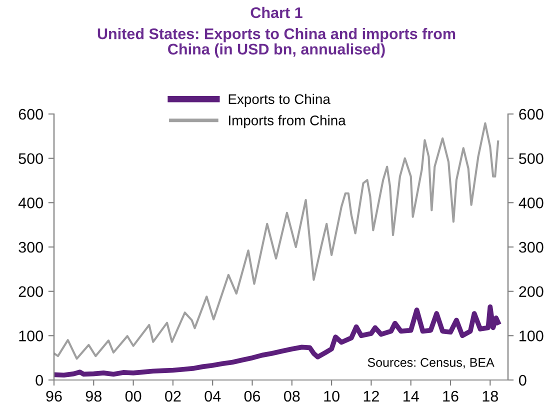 The image size is (553, 408). Describe the element at coordinates (411, 396) in the screenshot. I see `x-tick-label: 14` at that location.